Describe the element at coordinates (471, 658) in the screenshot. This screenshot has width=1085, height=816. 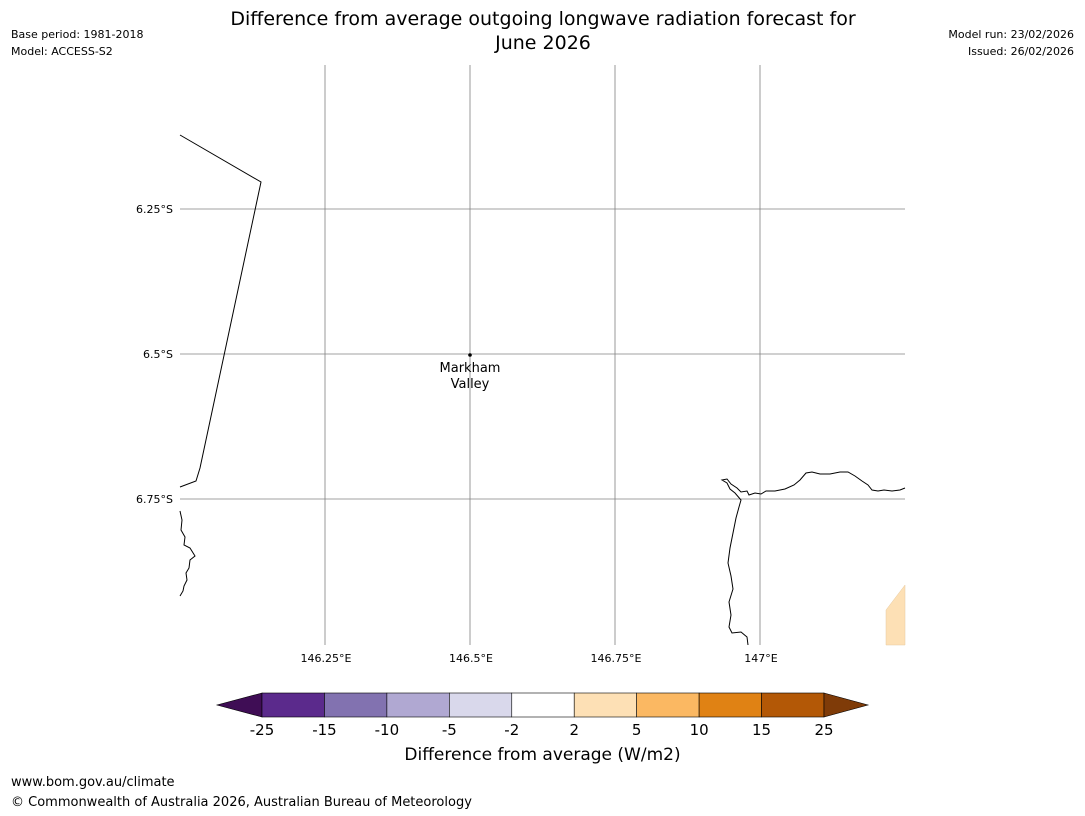
I see `lon-label-146-5: 146.5°E` at that location.